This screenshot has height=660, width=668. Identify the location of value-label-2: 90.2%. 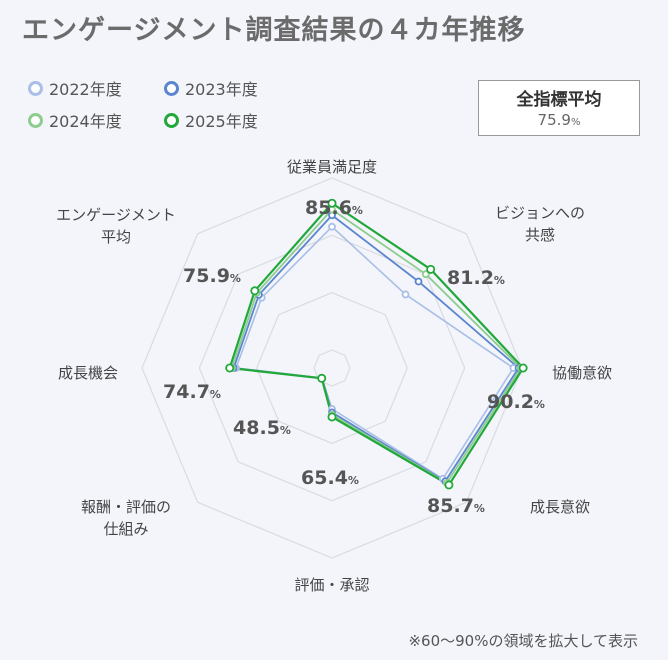
(516, 402).